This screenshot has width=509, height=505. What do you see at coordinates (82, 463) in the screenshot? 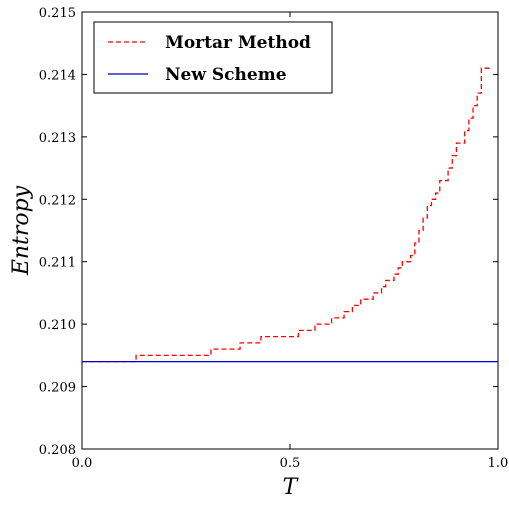
I see `x-tick-label: 0.0` at bounding box center [82, 463].